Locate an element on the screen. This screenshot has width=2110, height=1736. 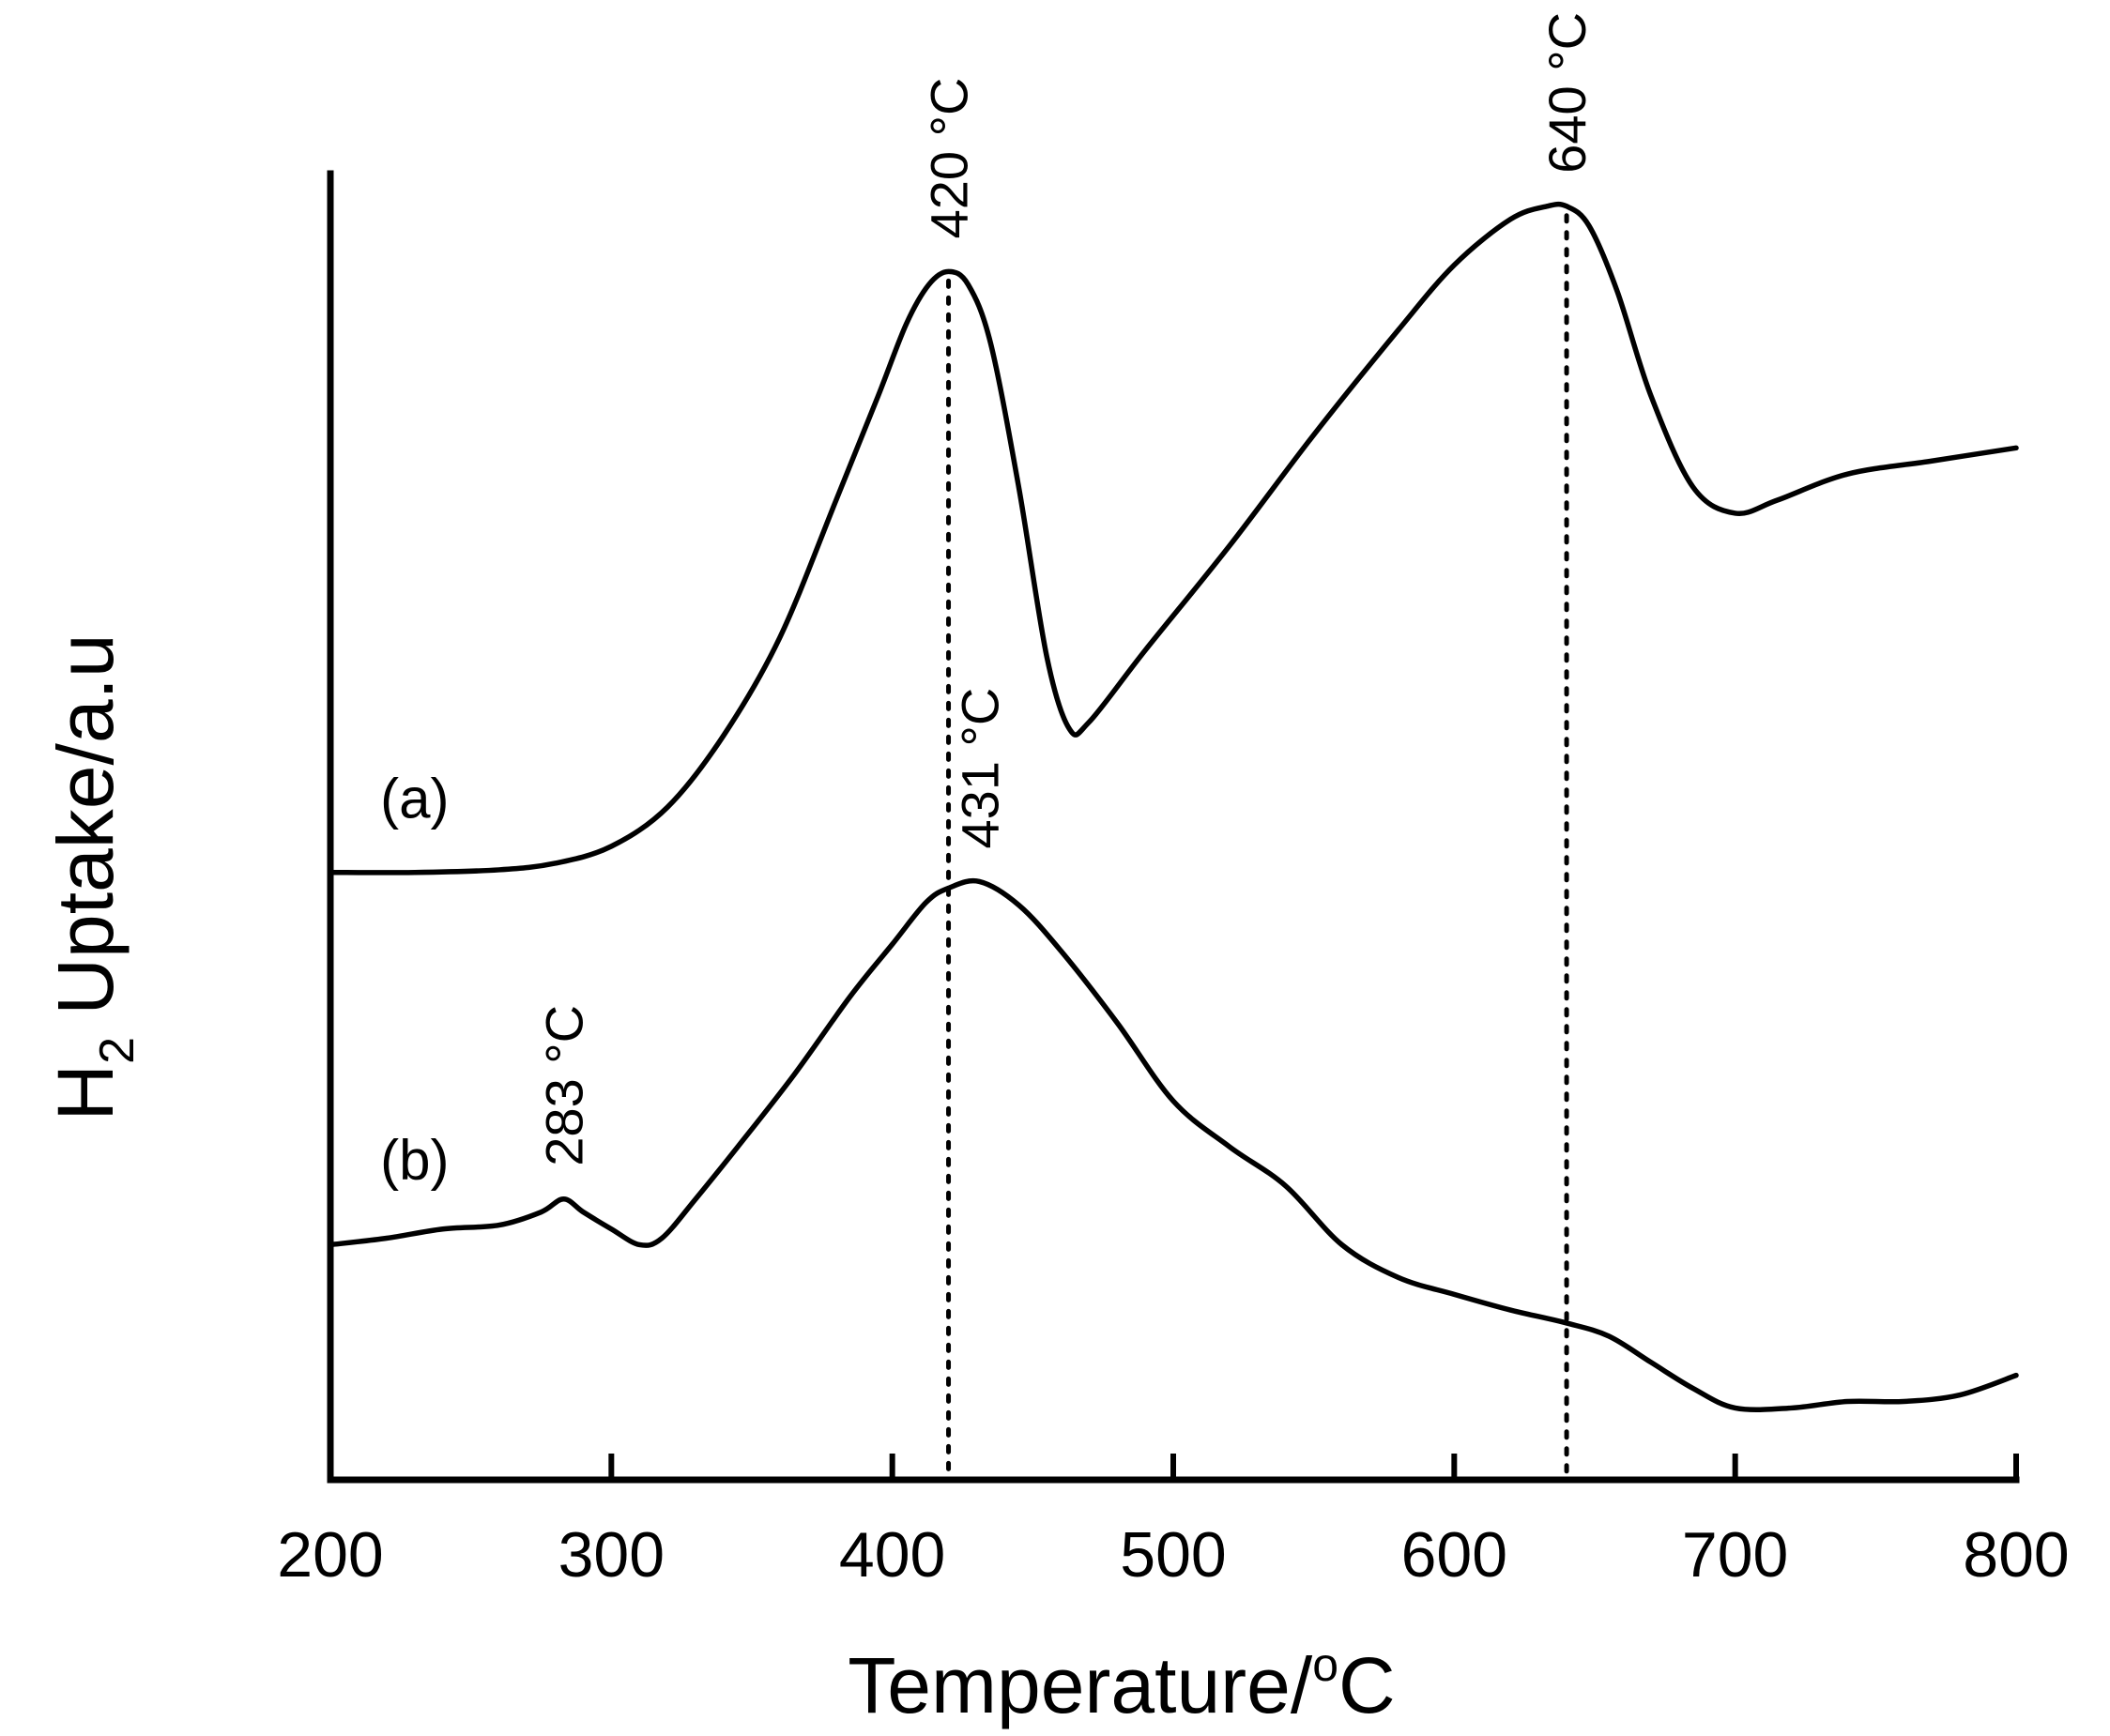
x-tick-label: 400 is located at coordinates (892, 1555).